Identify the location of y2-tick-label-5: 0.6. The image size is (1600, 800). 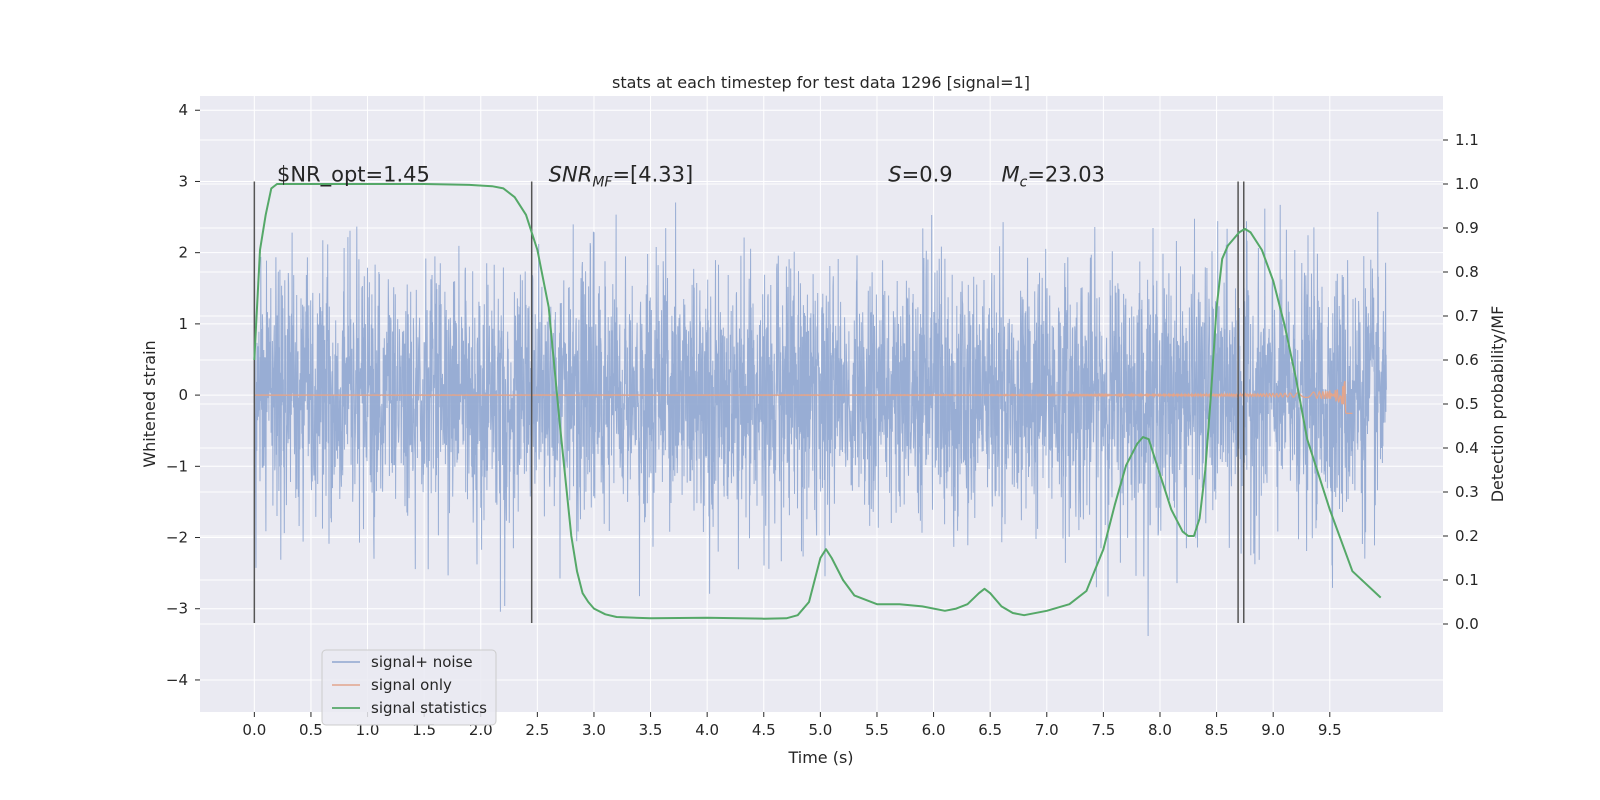
(1467, 360).